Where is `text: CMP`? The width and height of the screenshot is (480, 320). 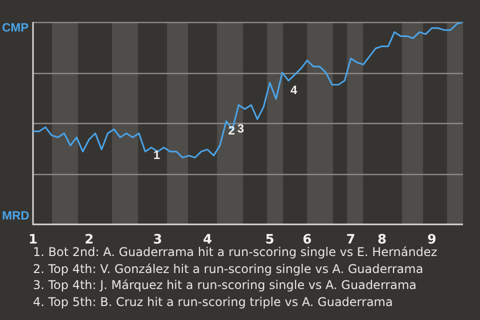 text: CMP is located at coordinates (15, 27).